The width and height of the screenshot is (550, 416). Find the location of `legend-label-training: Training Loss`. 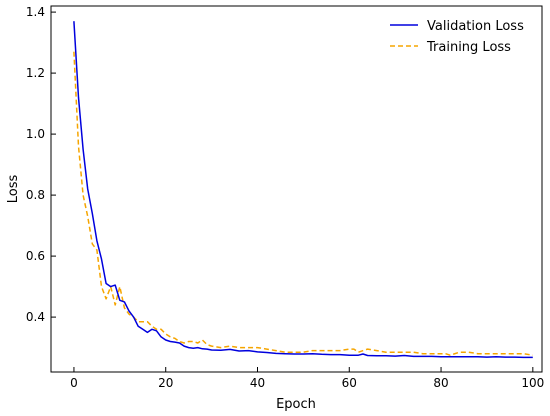

legend-label-training: Training Loss is located at coordinates (468, 47).